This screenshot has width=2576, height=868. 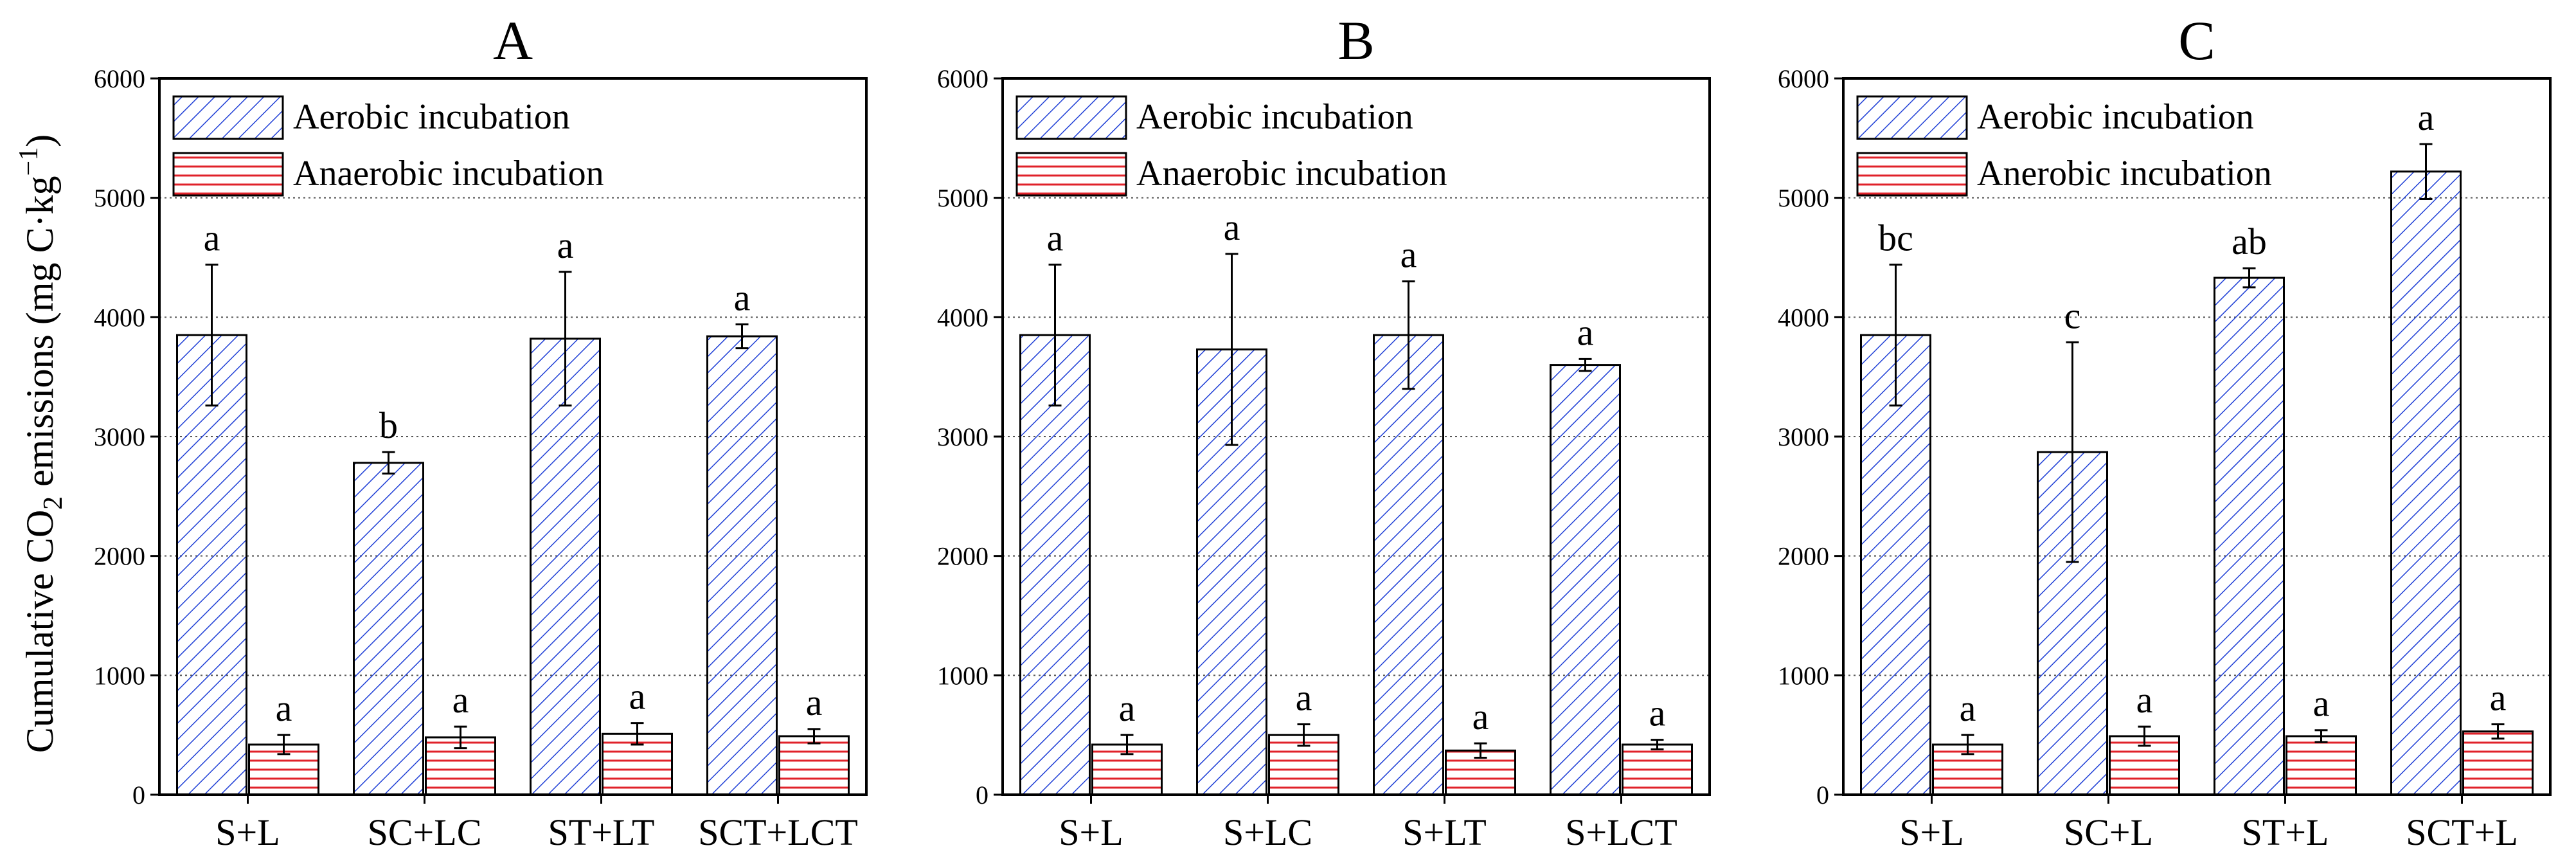 What do you see at coordinates (1267, 832) in the screenshot?
I see `x-tick-label: S+LC` at bounding box center [1267, 832].